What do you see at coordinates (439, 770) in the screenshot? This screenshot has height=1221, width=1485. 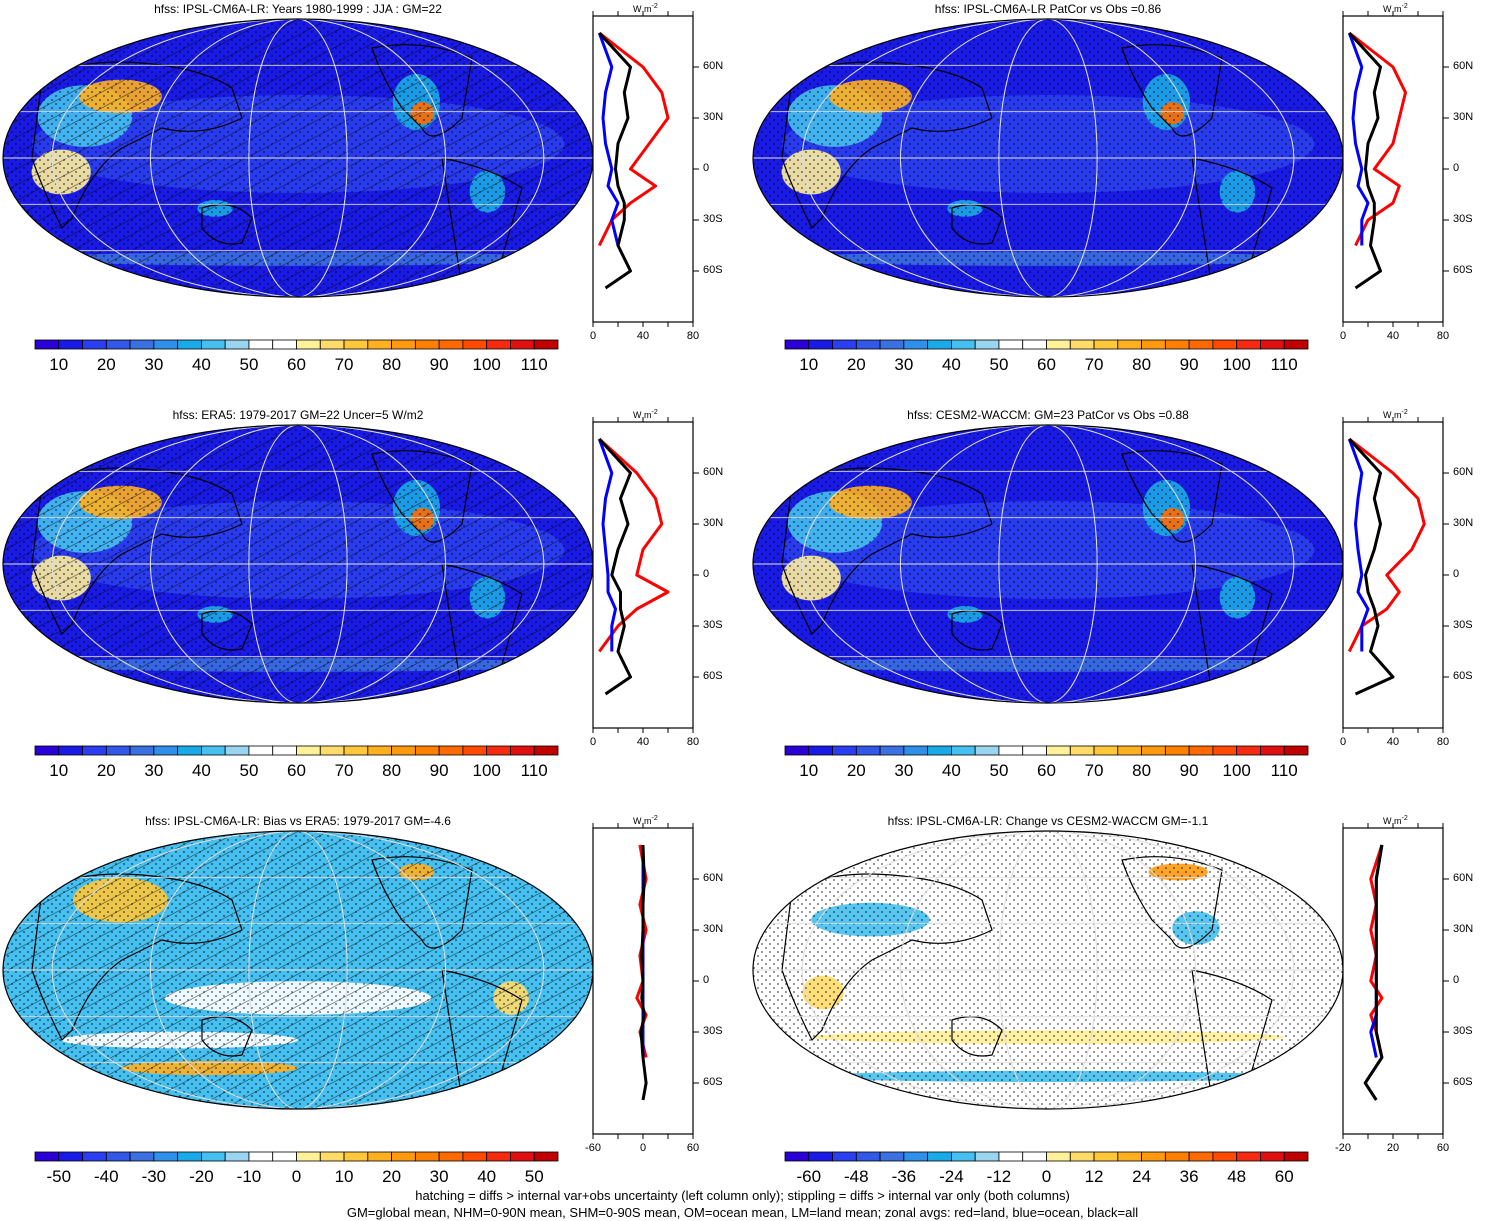 I see `colorbar-label: 90` at bounding box center [439, 770].